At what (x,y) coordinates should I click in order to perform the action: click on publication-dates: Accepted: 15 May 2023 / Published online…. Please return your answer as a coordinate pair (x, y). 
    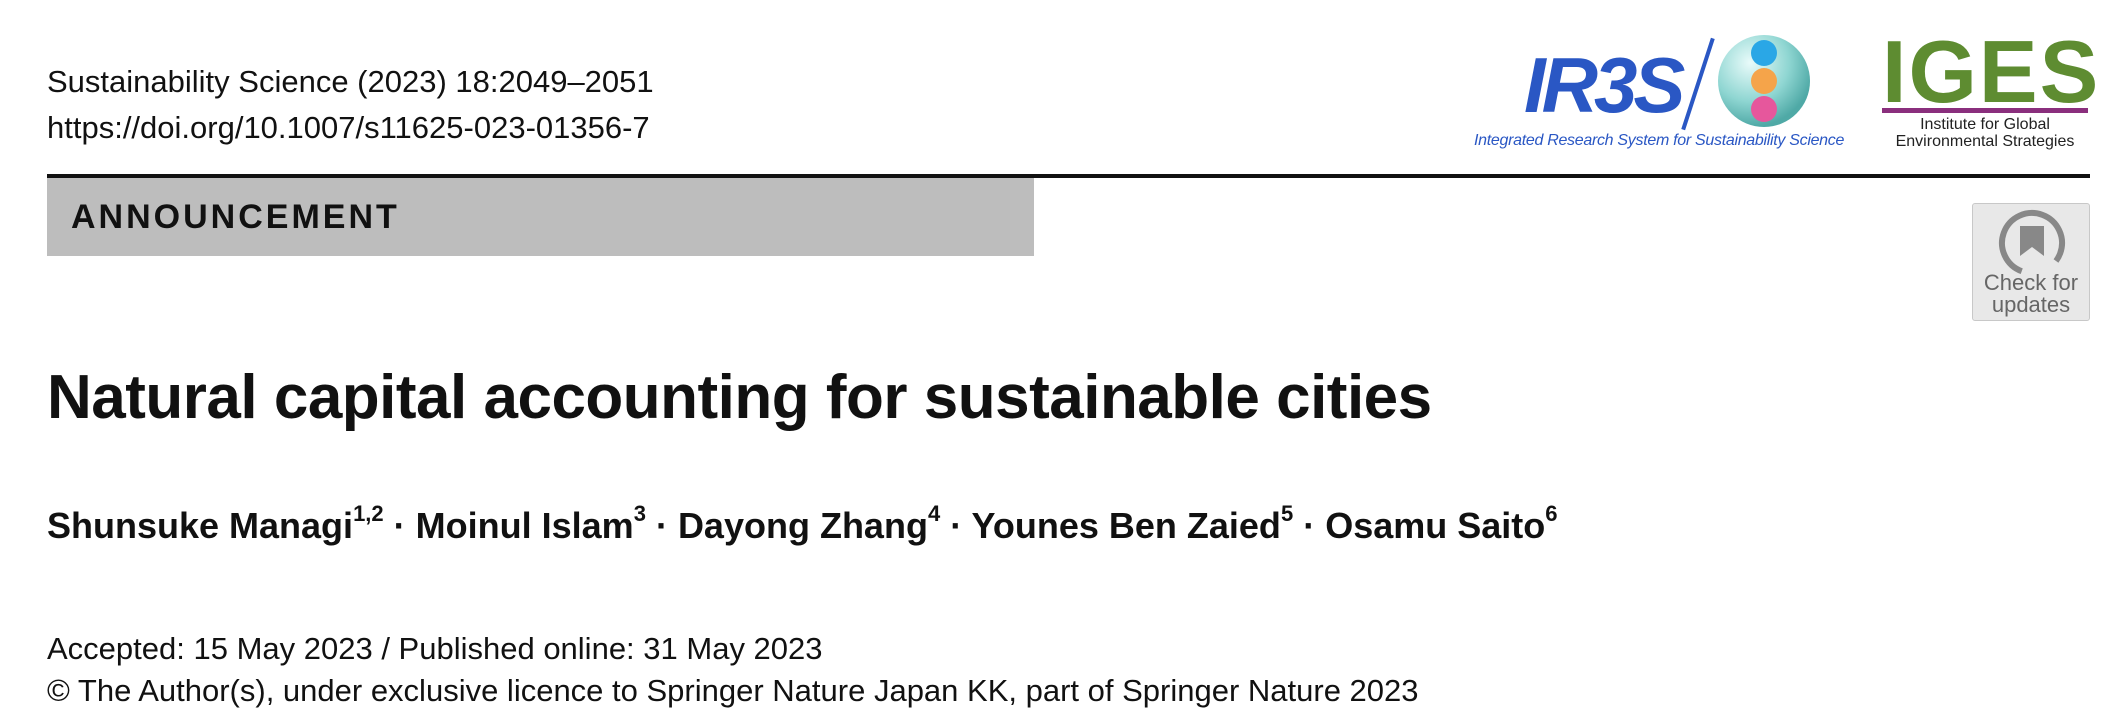
    Looking at the image, I should click on (435, 648).